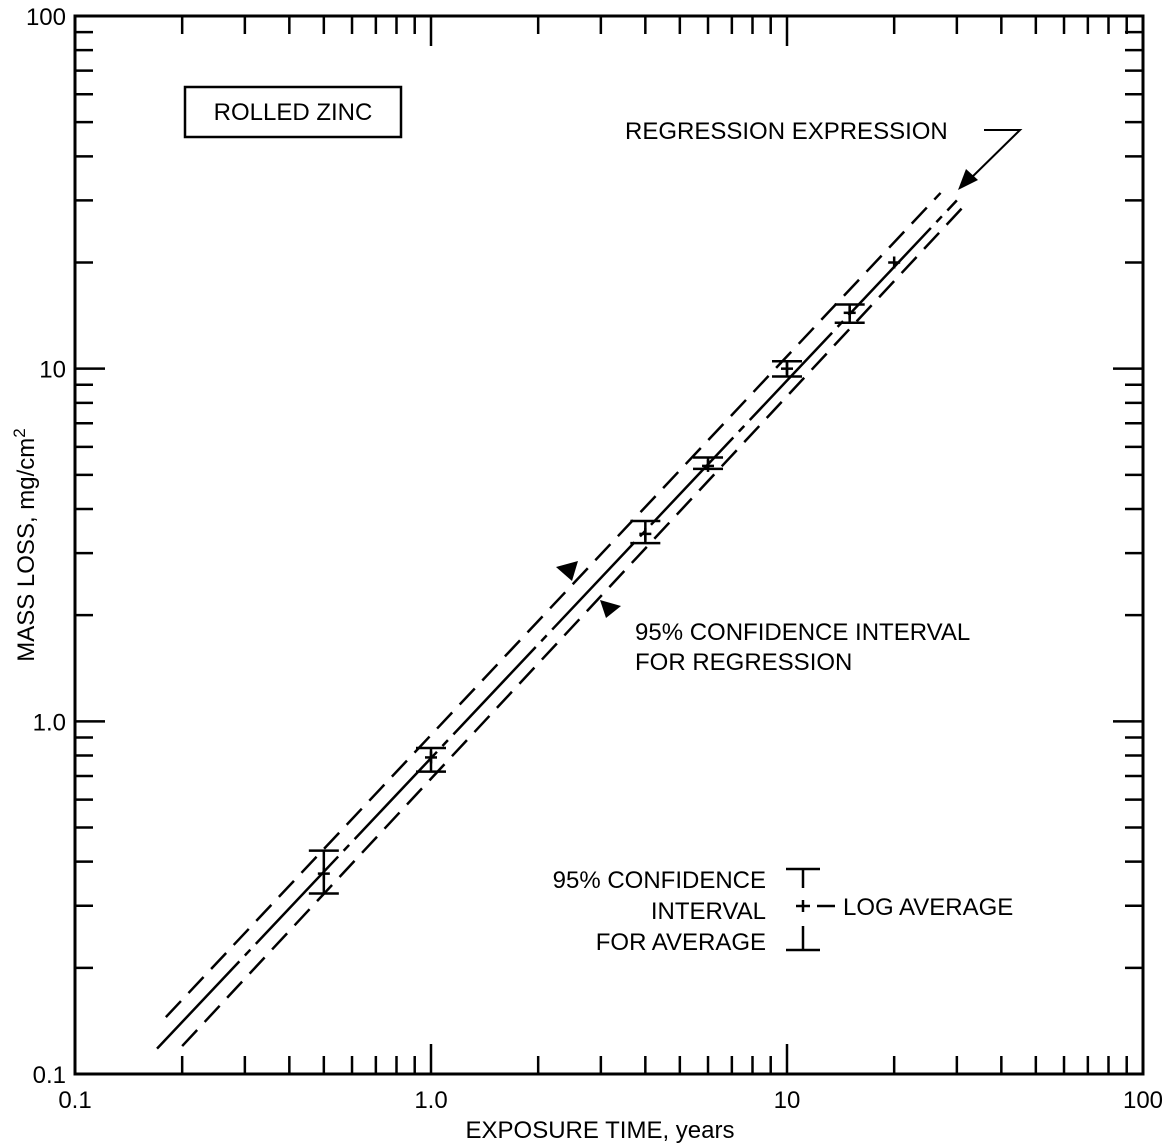  I want to click on material-box: ROLLED ZINC, so click(293, 112).